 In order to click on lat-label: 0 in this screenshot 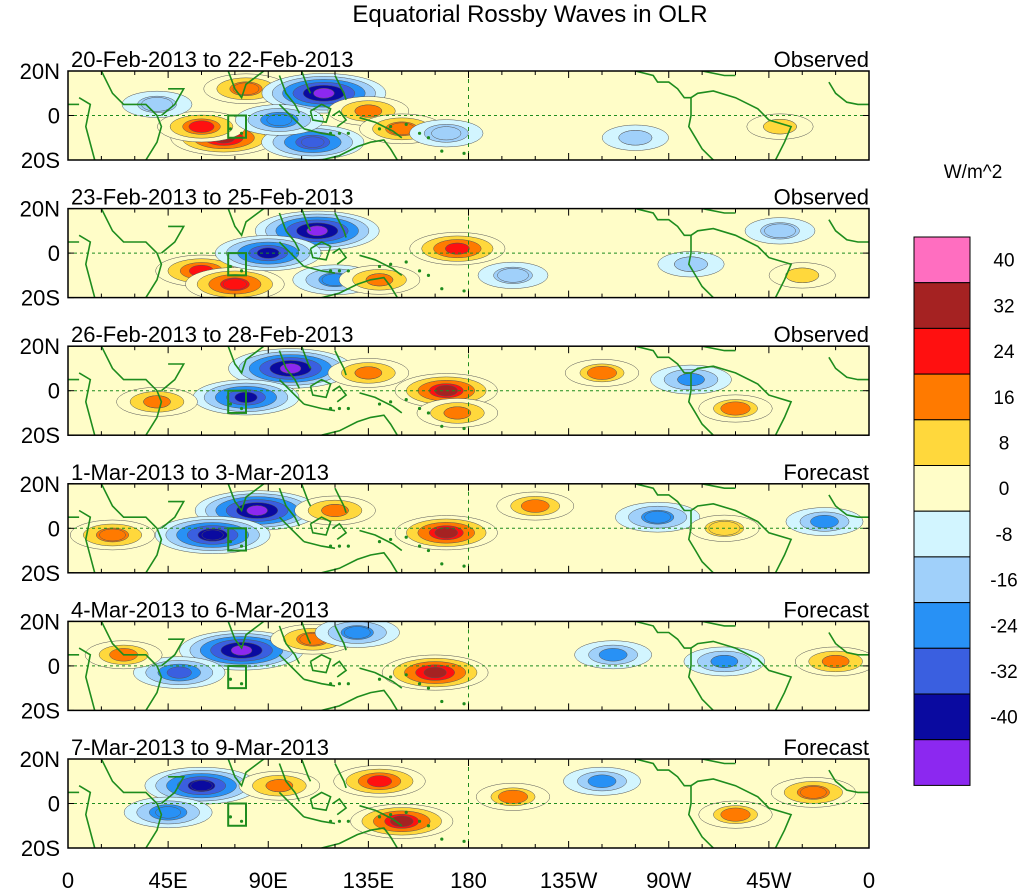, I will do `click(54, 804)`.